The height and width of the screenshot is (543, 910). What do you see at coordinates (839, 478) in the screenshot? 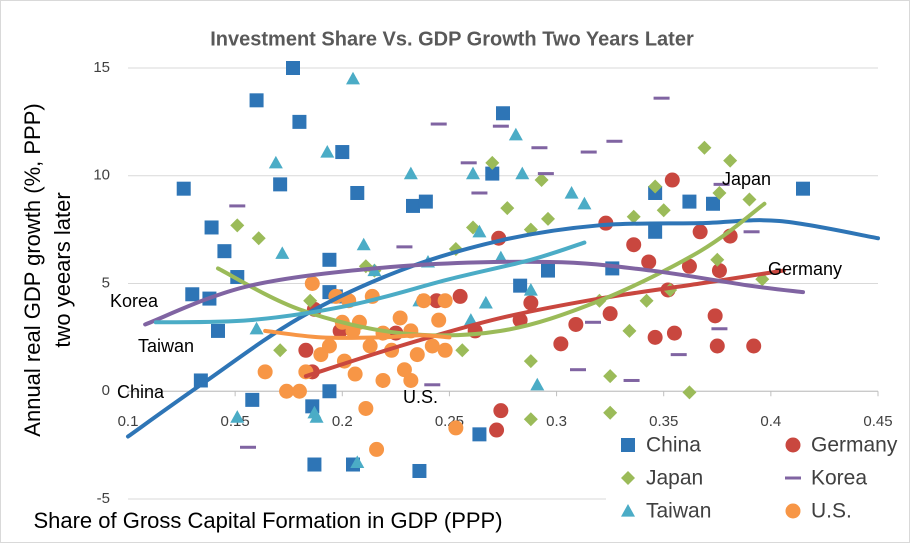
I see `legend-label: Korea` at bounding box center [839, 478].